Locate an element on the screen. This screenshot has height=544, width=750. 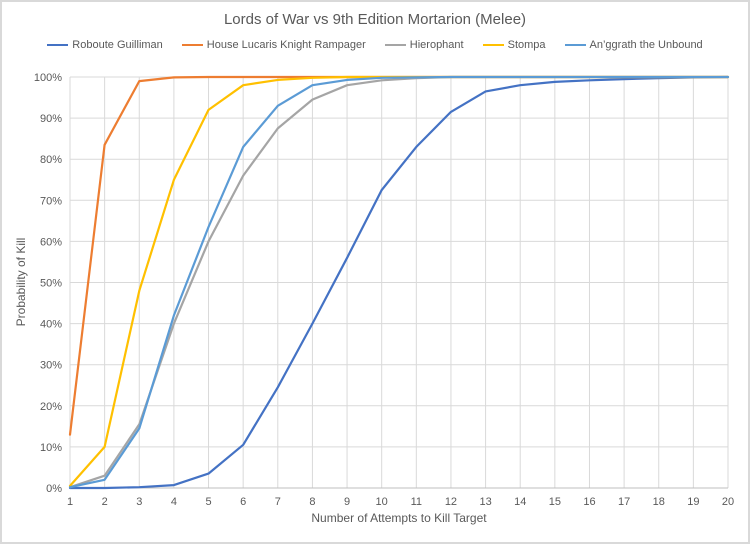
x-tick-label: 6 is located at coordinates (243, 502).